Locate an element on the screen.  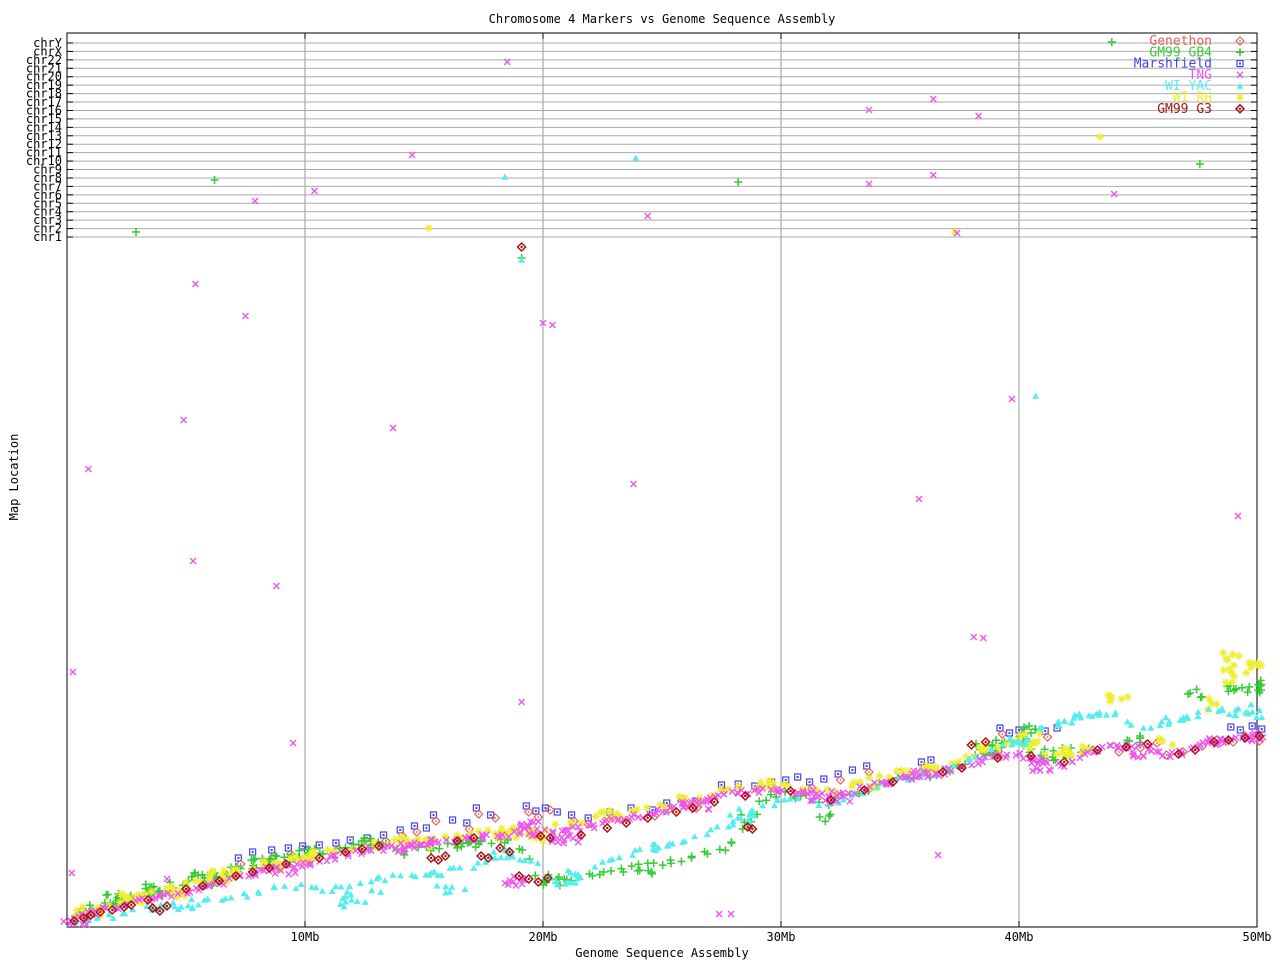
legend-label: WI RH is located at coordinates (1192, 98).